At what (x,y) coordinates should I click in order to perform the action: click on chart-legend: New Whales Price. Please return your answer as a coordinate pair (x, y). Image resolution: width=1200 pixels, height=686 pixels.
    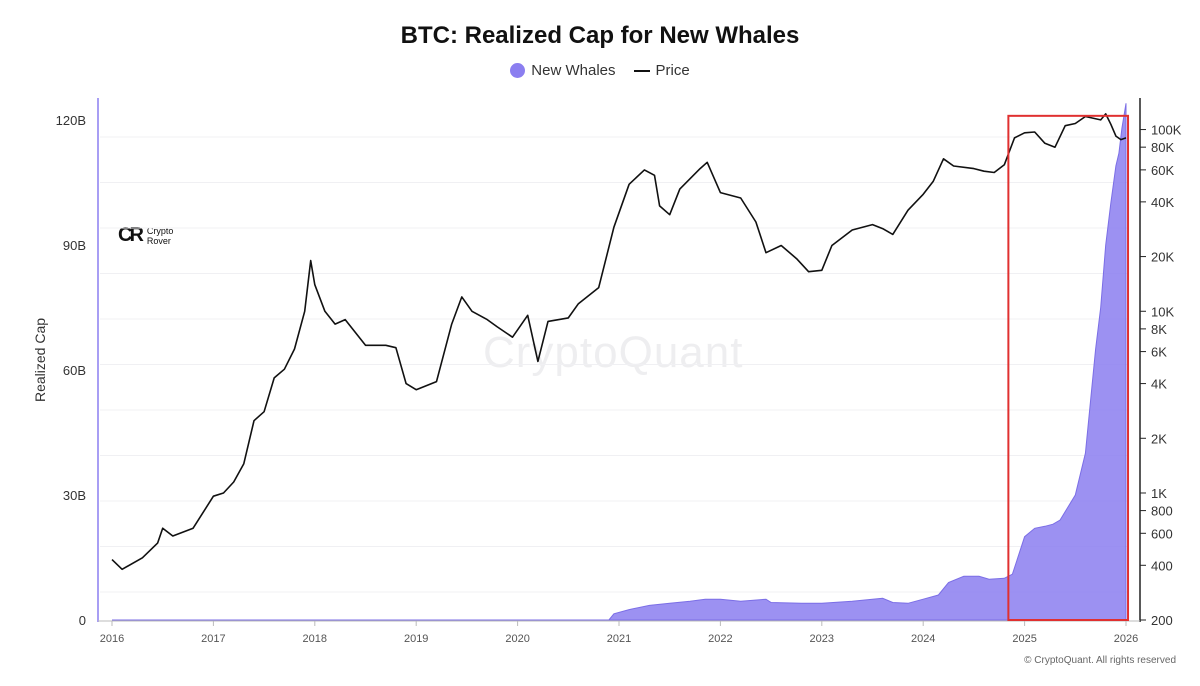
    Looking at the image, I should click on (600, 70).